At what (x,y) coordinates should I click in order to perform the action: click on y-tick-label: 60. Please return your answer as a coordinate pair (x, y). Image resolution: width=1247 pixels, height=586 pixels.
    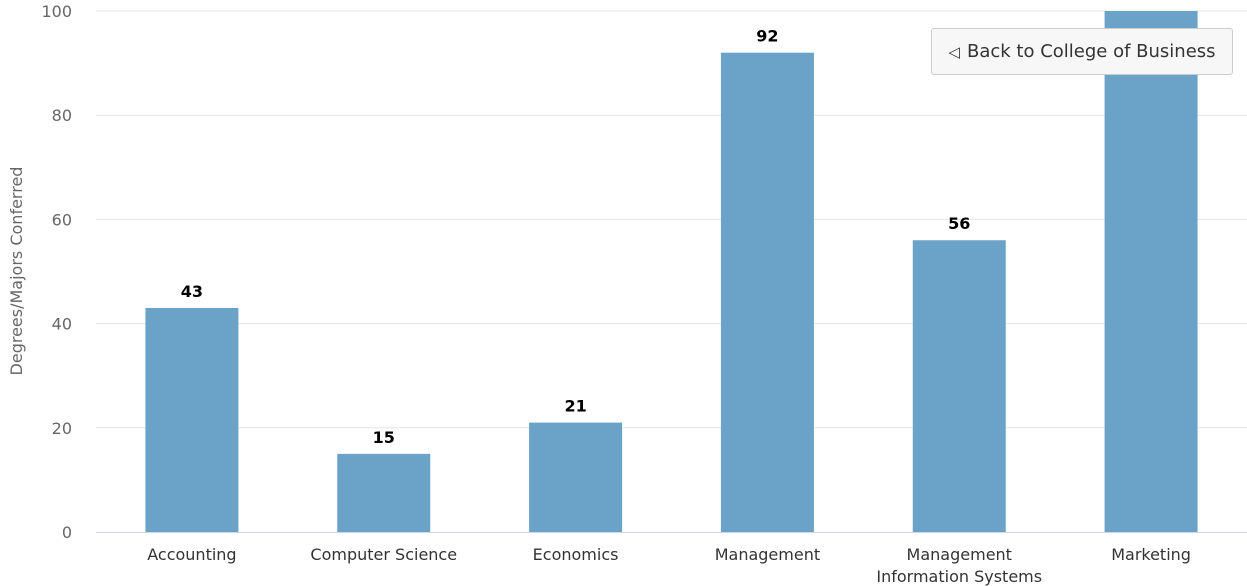
    Looking at the image, I should click on (62, 219).